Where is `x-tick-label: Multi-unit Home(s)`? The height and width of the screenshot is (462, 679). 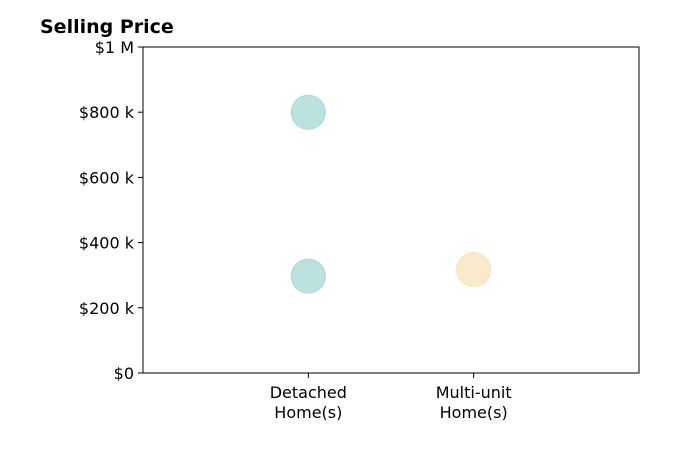 x-tick-label: Multi-unit Home(s) is located at coordinates (474, 402).